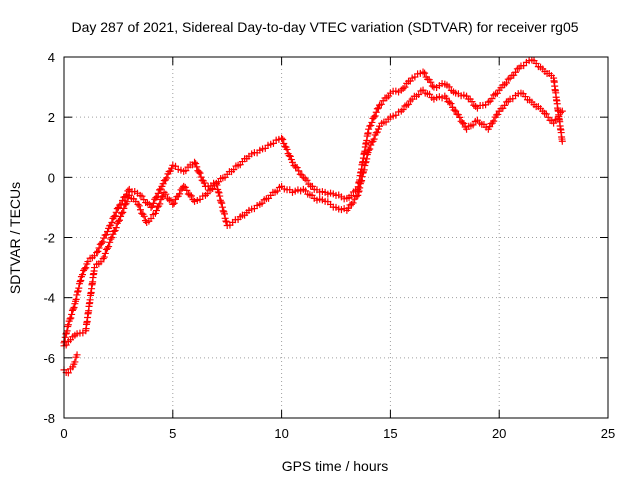  I want to click on y-tick-label: -6, so click(49, 358).